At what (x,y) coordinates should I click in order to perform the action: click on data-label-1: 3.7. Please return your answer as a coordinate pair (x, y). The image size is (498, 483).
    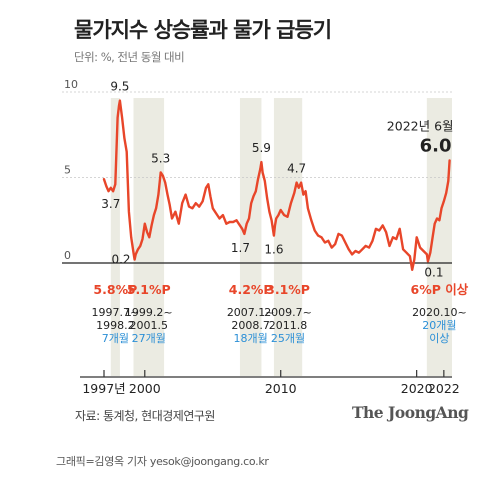
    Looking at the image, I should click on (110, 204).